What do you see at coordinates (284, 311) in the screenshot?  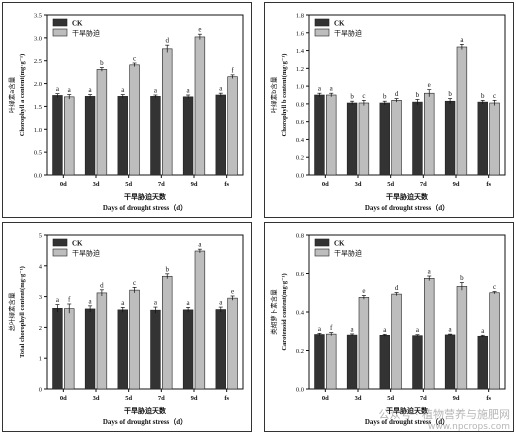 I see `y-axis-label-en: Carotenoid content(mg·g⁻¹)` at bounding box center [284, 311].